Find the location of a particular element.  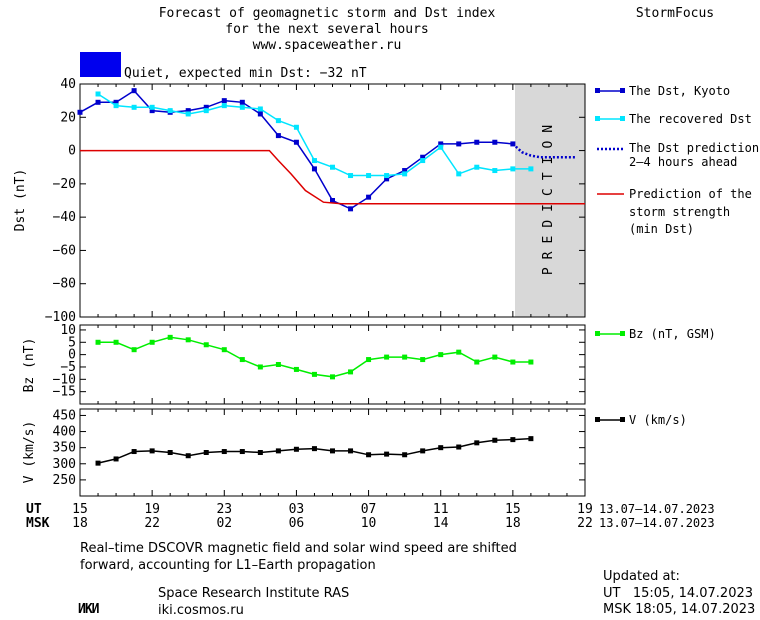

bz-series-group is located at coordinates (314, 357).